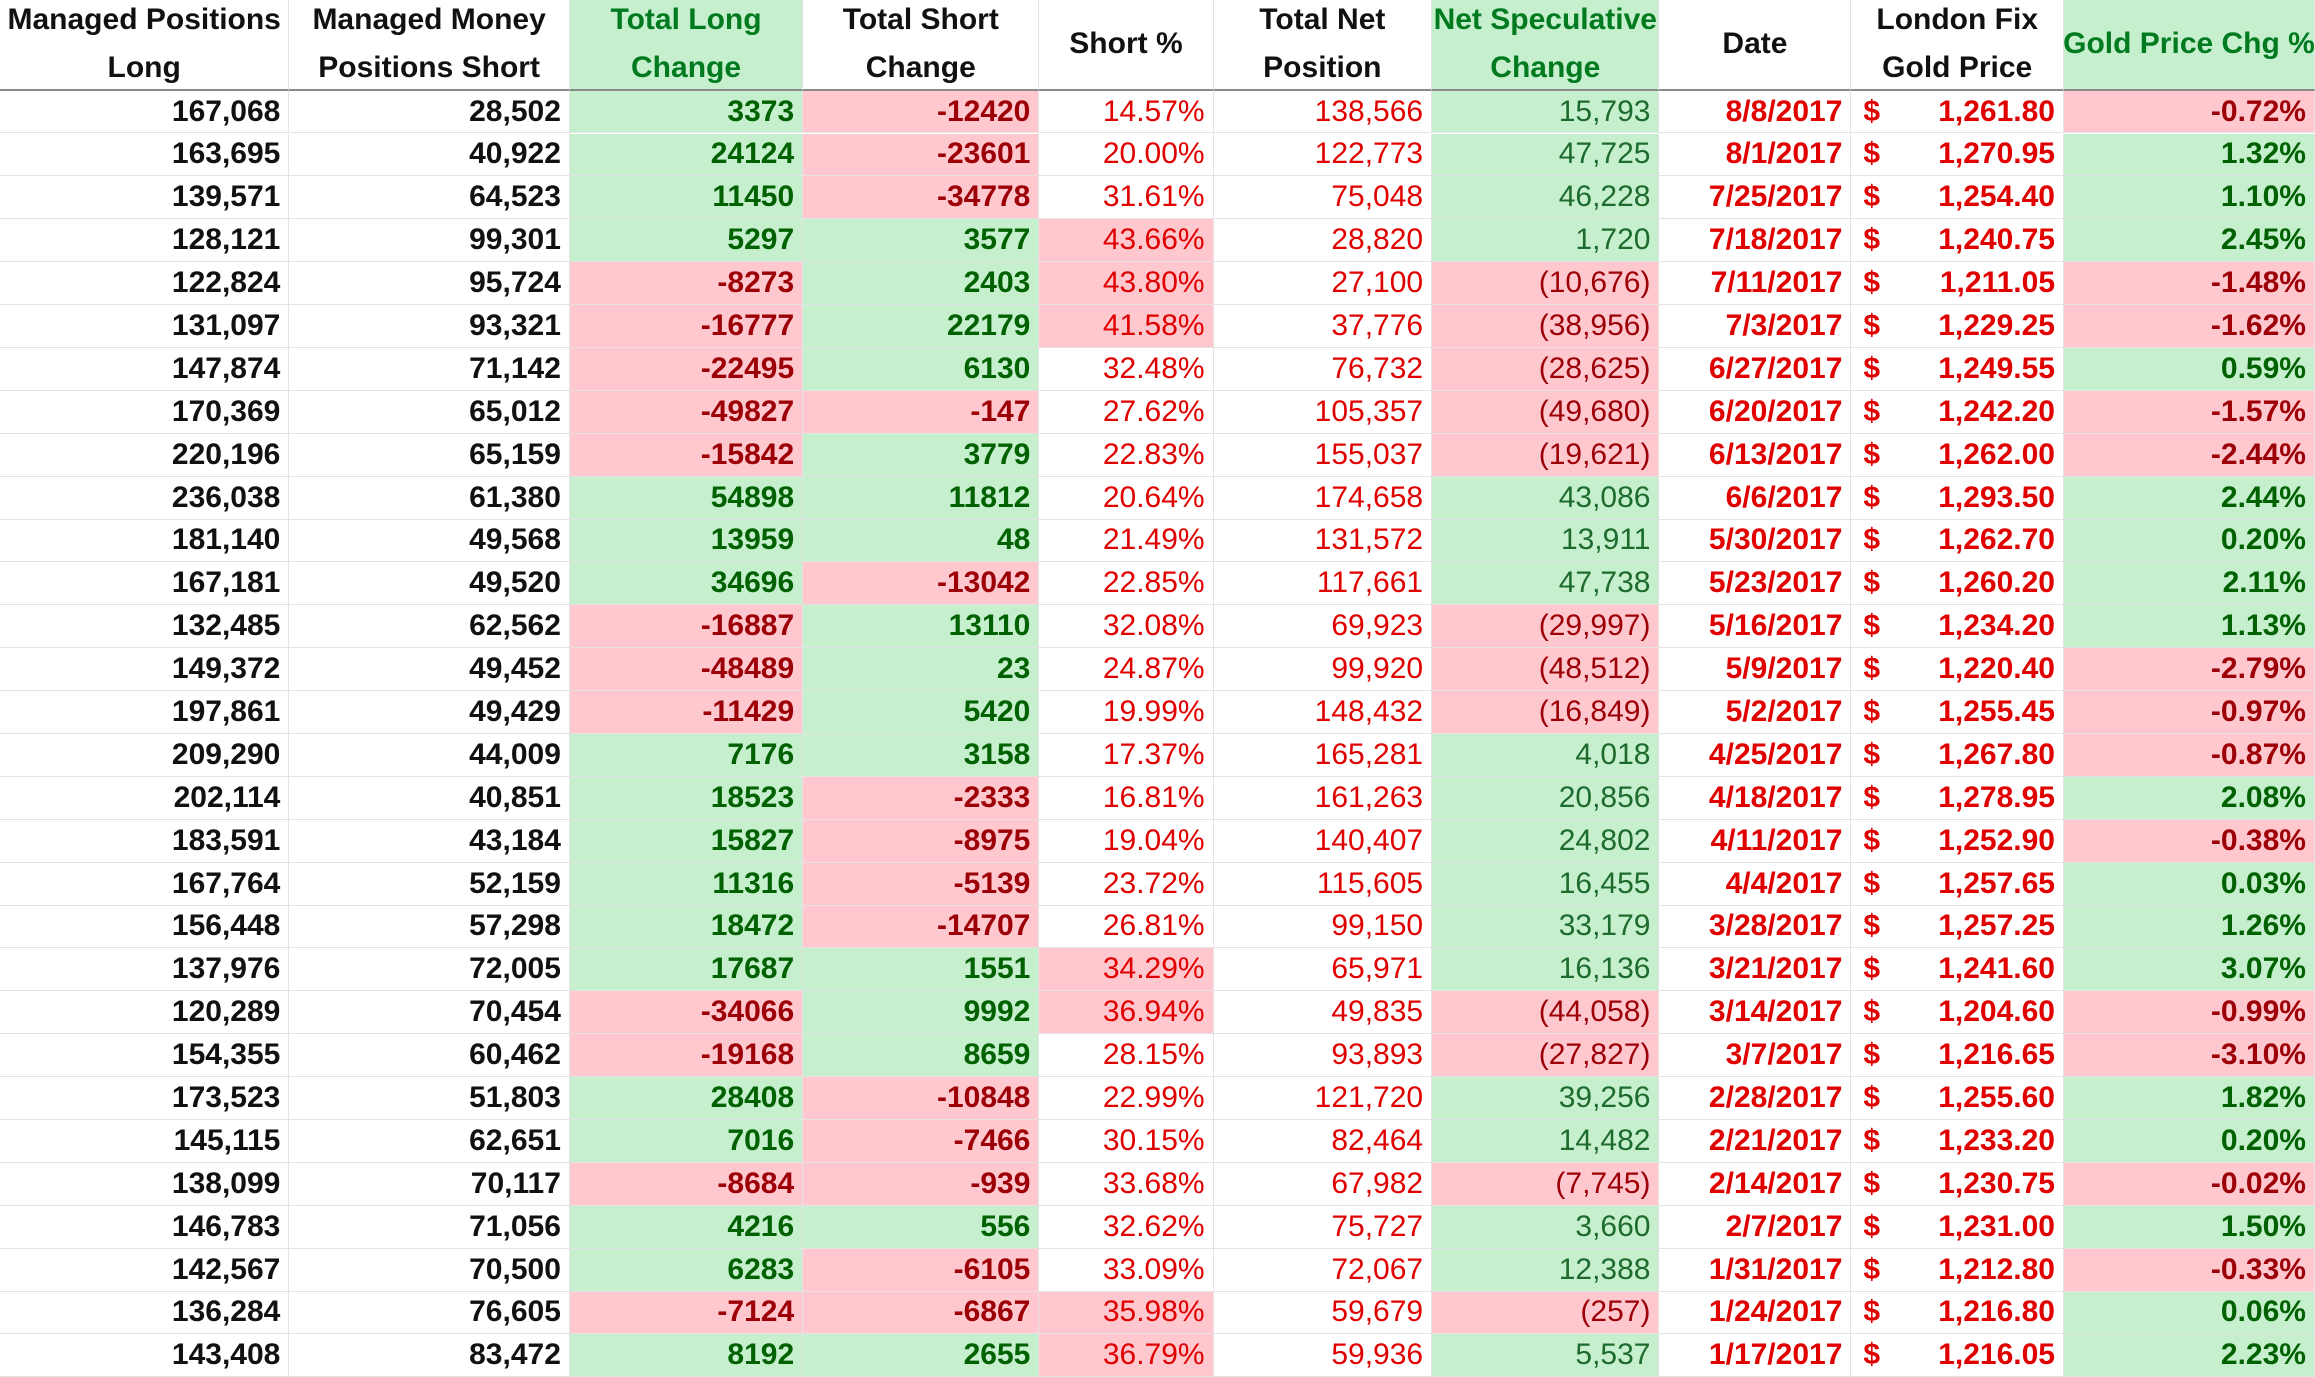  I want to click on cell-price: $1,257.25, so click(1957, 927).